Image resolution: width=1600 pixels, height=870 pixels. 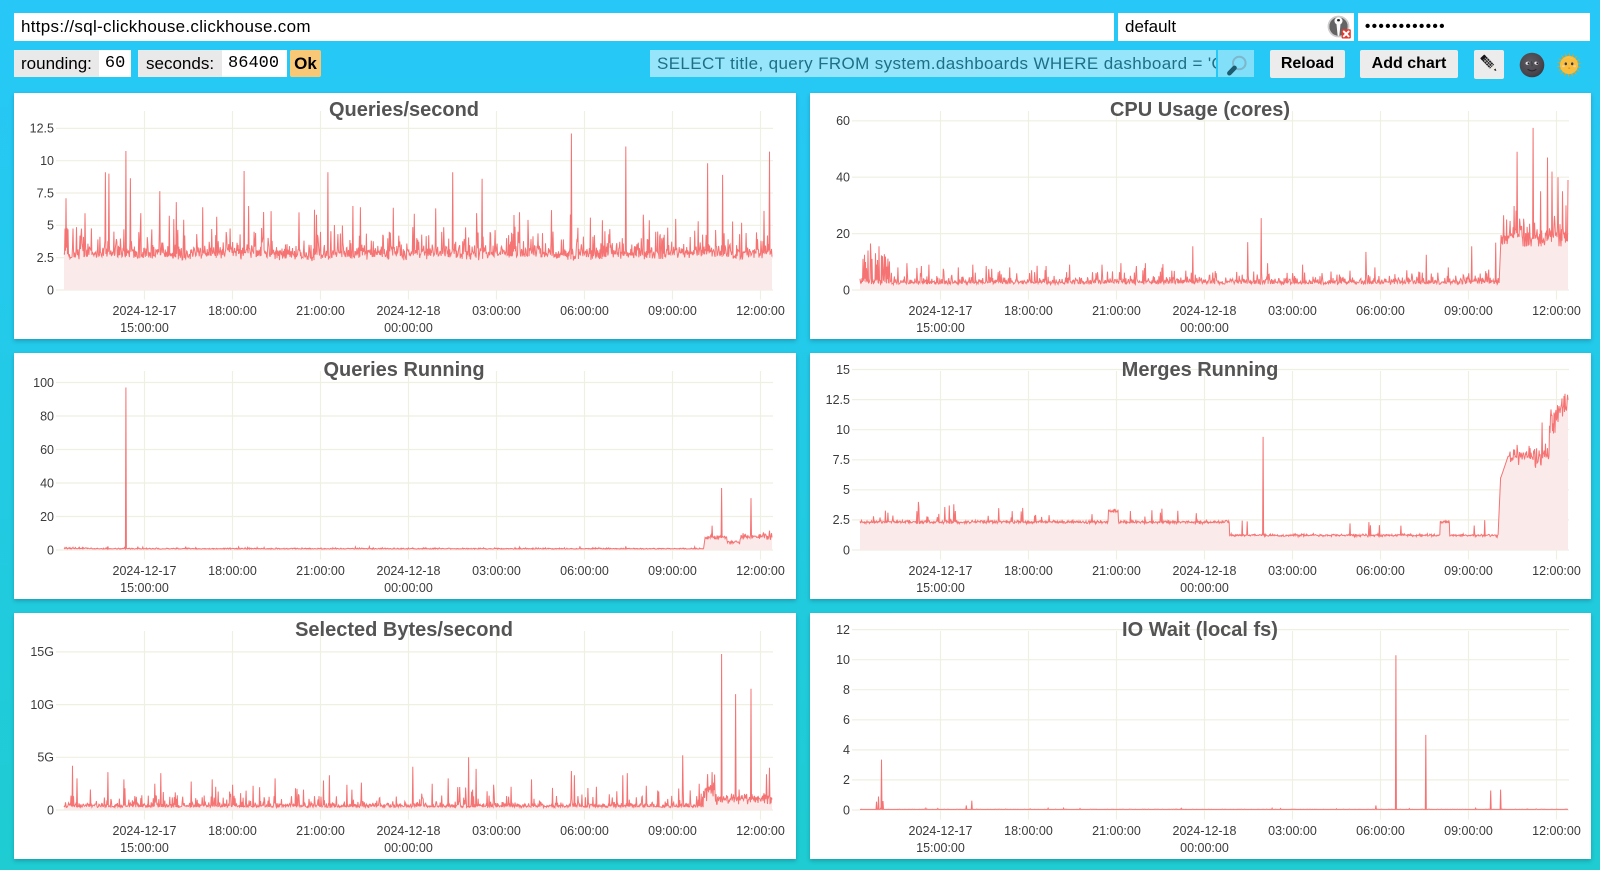 What do you see at coordinates (45, 758) in the screenshot?
I see `svg-text: 5G` at bounding box center [45, 758].